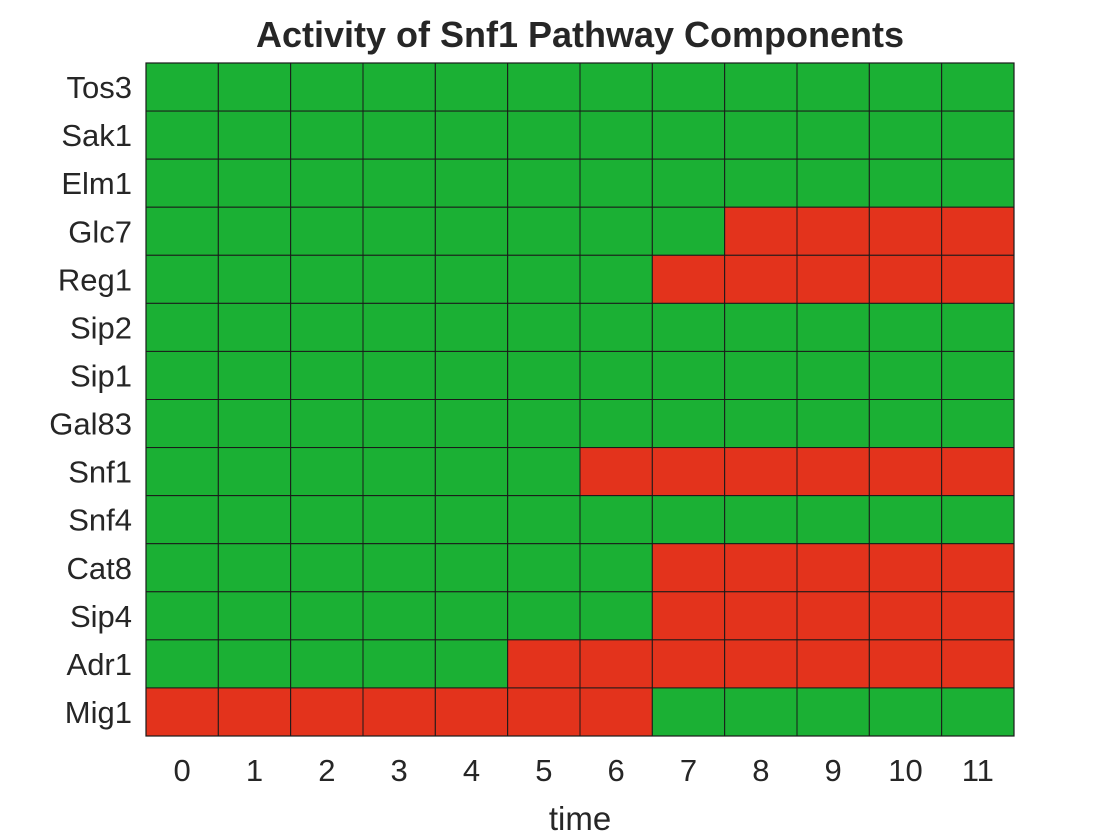 Image resolution: width=1120 pixels, height=840 pixels. I want to click on x-tick-label: 4, so click(471, 770).